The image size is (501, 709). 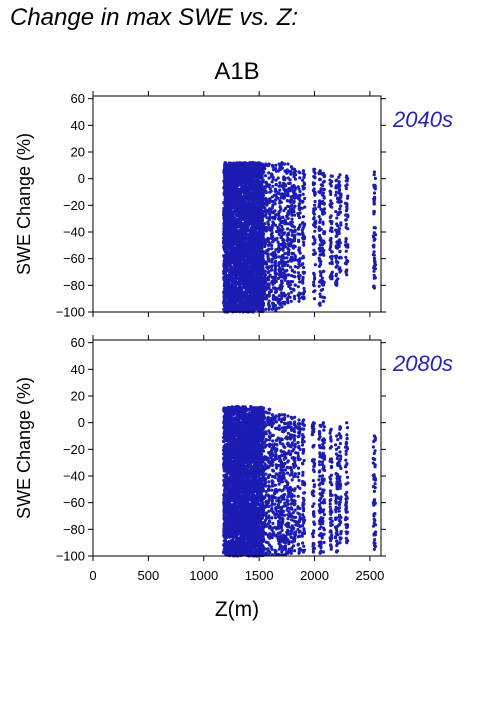 I want to click on y-tick-label: −100, so click(x=70, y=312).